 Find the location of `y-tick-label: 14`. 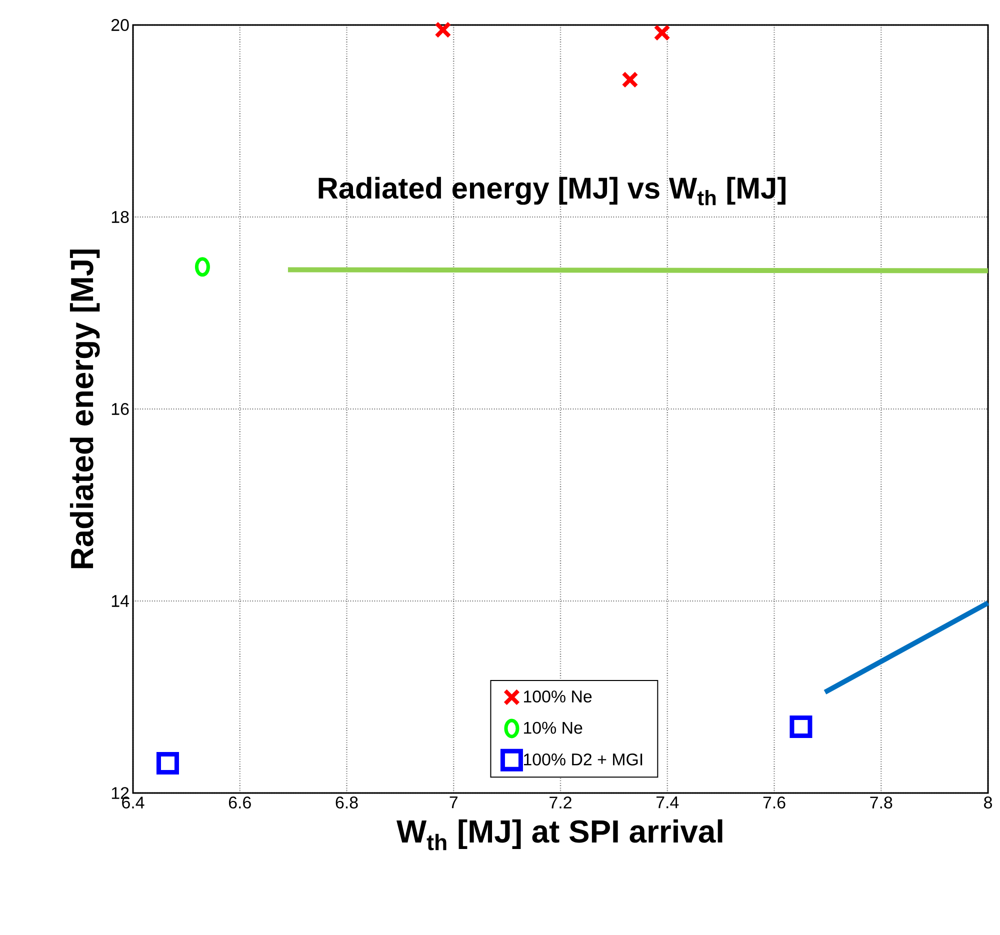

y-tick-label: 14 is located at coordinates (120, 601).